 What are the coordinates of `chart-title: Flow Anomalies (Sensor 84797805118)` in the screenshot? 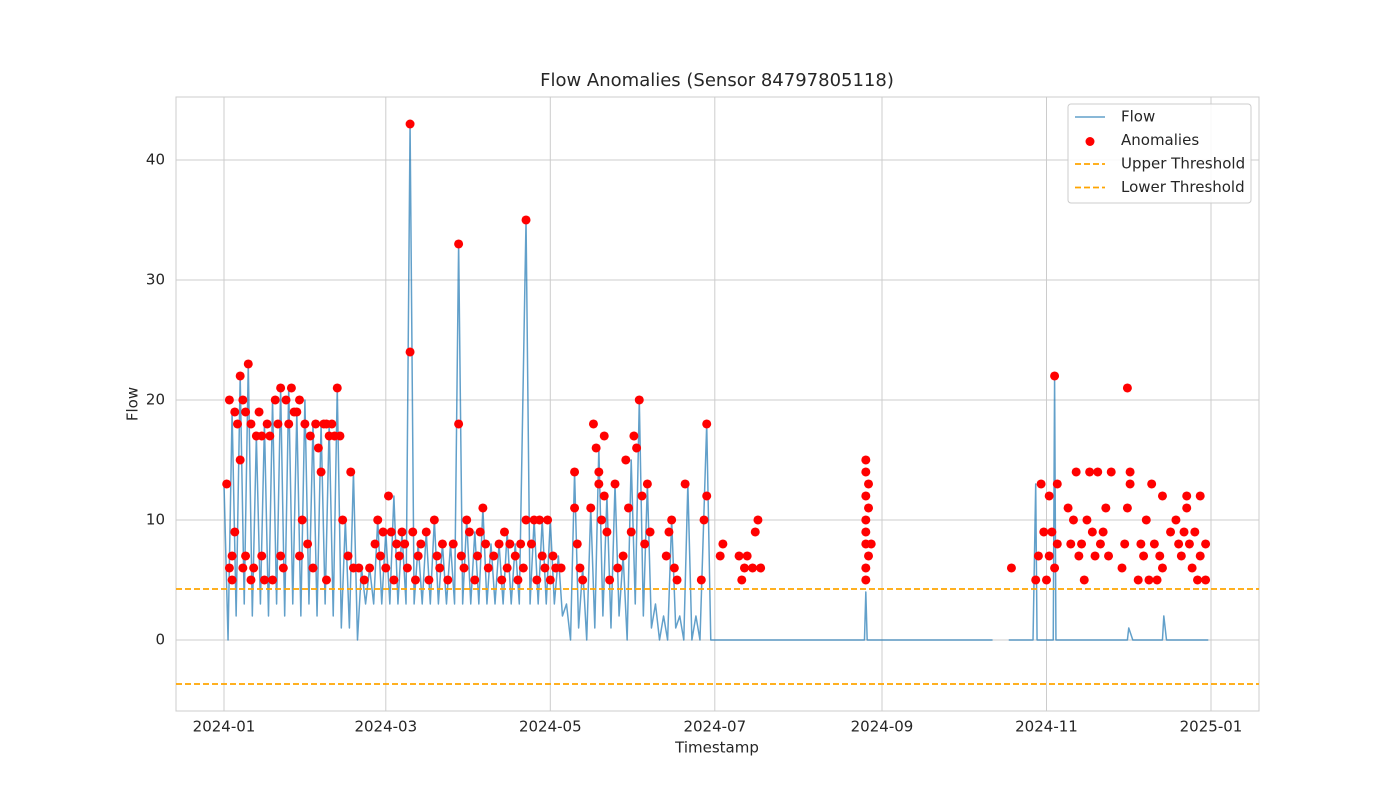 It's located at (717, 80).